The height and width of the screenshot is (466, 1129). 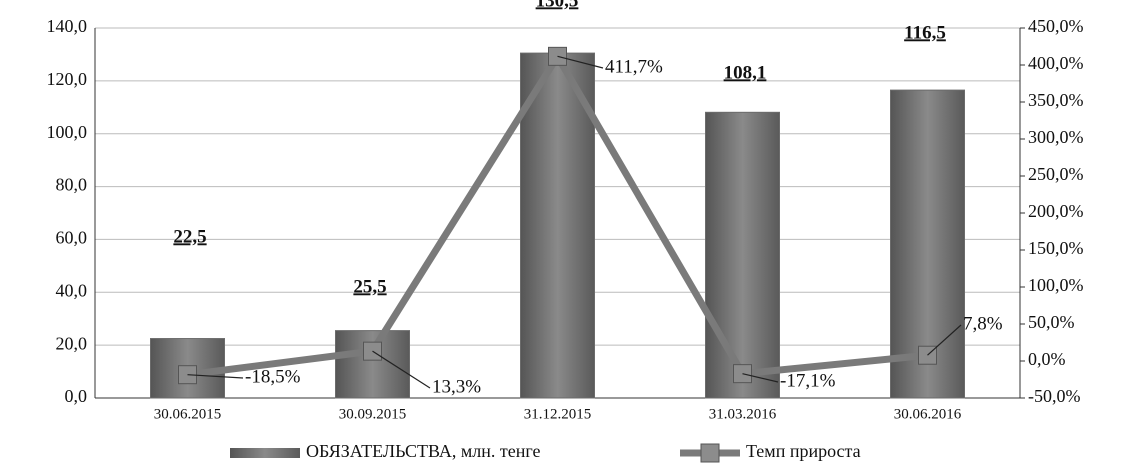 I want to click on y2-tick-label: 250,0%, so click(x=1056, y=174).